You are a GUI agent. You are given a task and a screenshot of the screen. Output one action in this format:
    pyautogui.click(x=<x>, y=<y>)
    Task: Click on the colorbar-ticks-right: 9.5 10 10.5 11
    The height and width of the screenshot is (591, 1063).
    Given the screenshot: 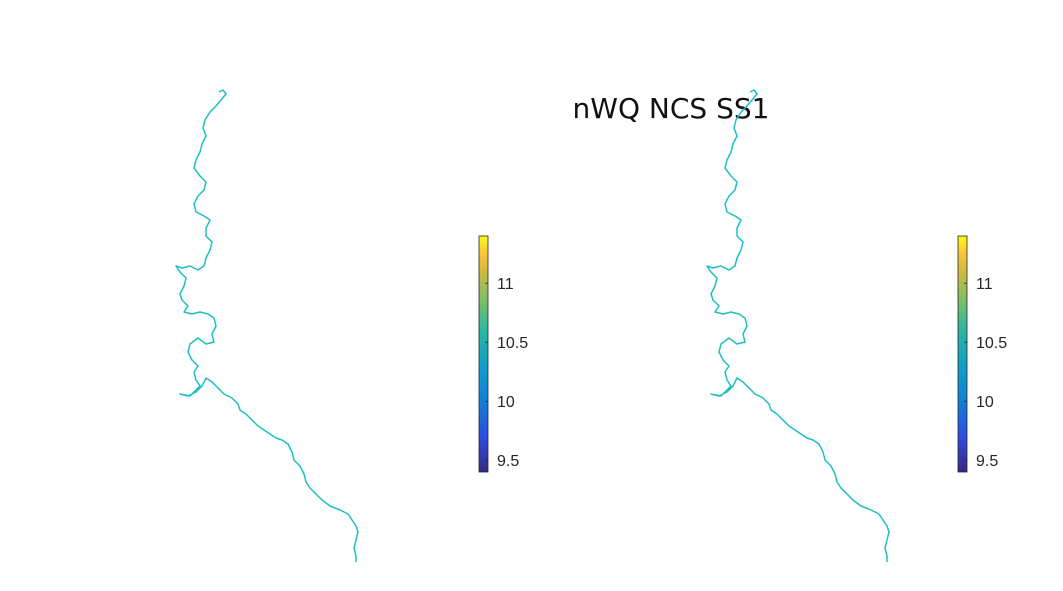 What is the action you would take?
    pyautogui.click(x=985, y=373)
    